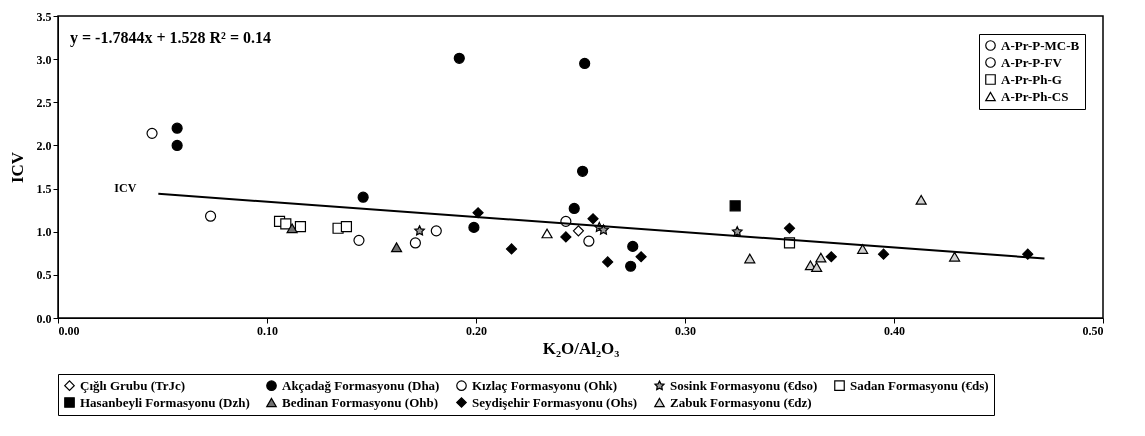 The image size is (1145, 436). What do you see at coordinates (919, 385) in the screenshot?
I see `legend-label: Sadan Formasyonu (€ds)` at bounding box center [919, 385].